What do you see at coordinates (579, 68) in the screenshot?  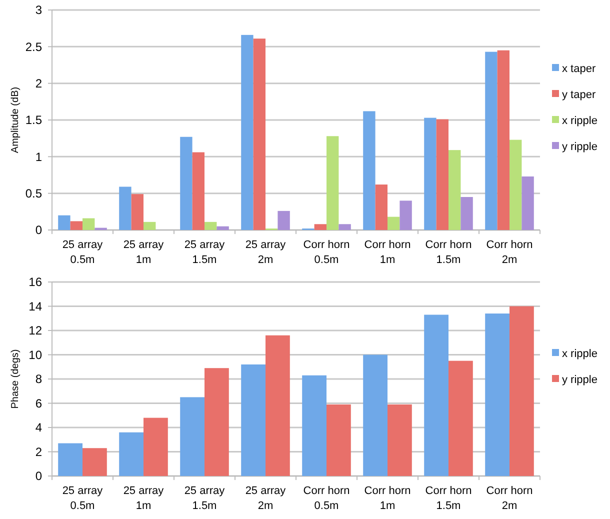 I see `legend-label: x taper` at bounding box center [579, 68].